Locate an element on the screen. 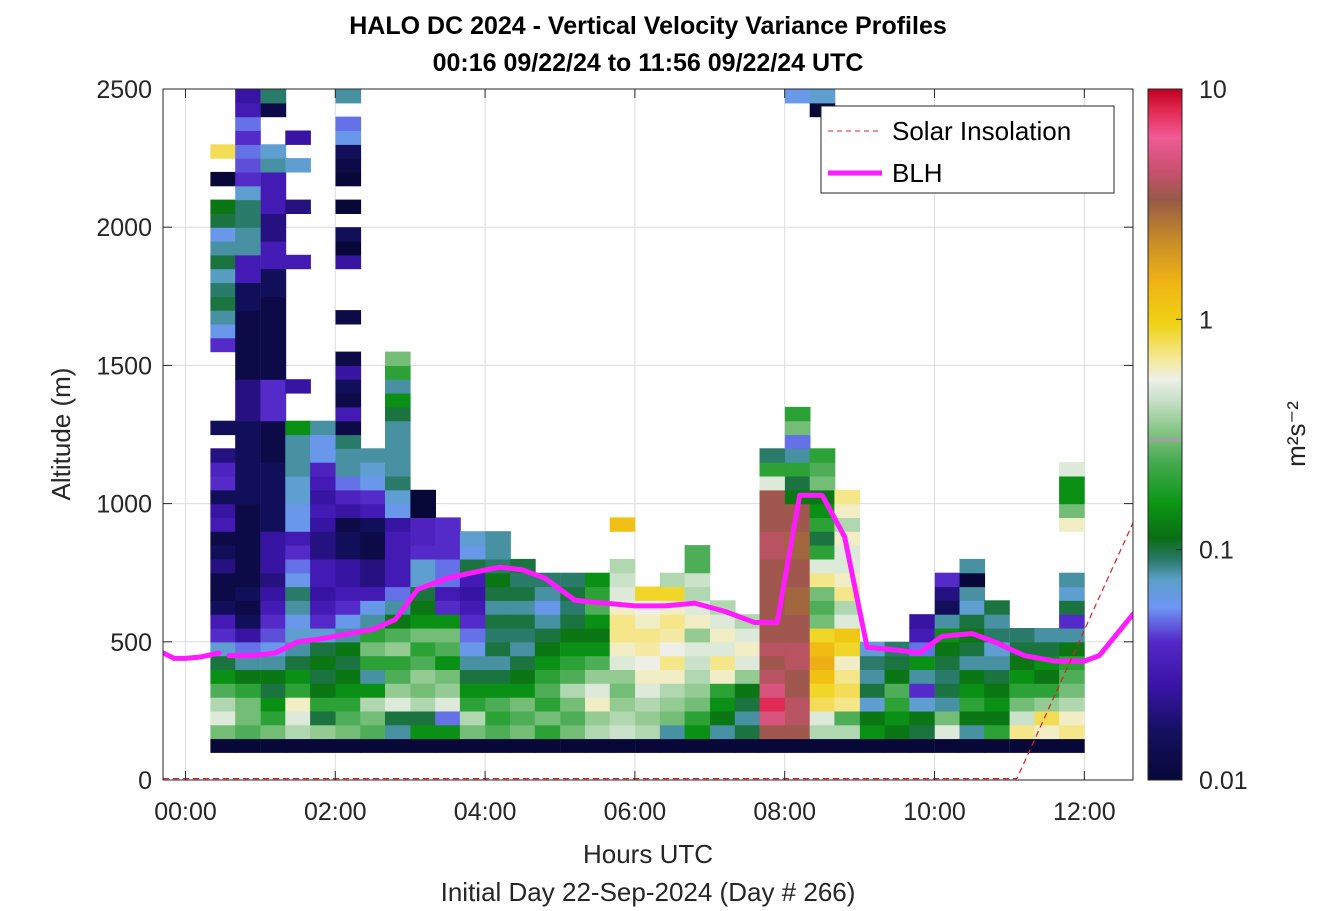  x-tick-label: 12:00 is located at coordinates (1084, 812).